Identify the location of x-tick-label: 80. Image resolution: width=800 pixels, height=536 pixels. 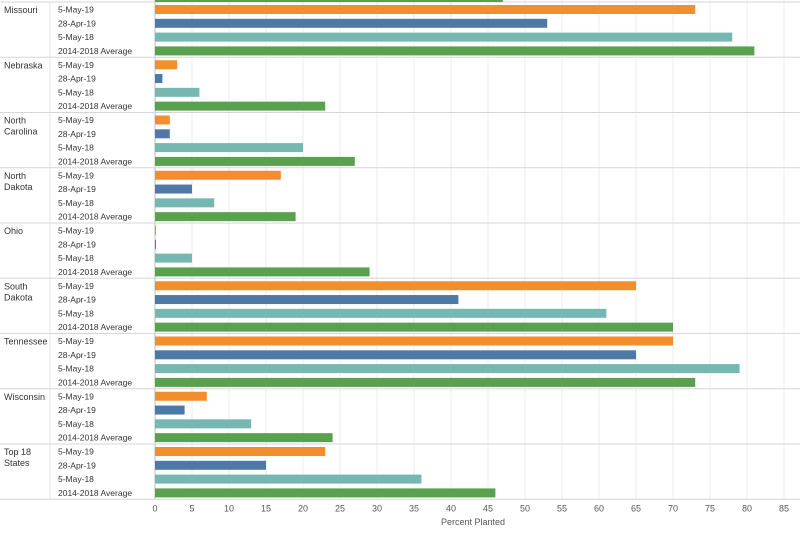
(747, 508).